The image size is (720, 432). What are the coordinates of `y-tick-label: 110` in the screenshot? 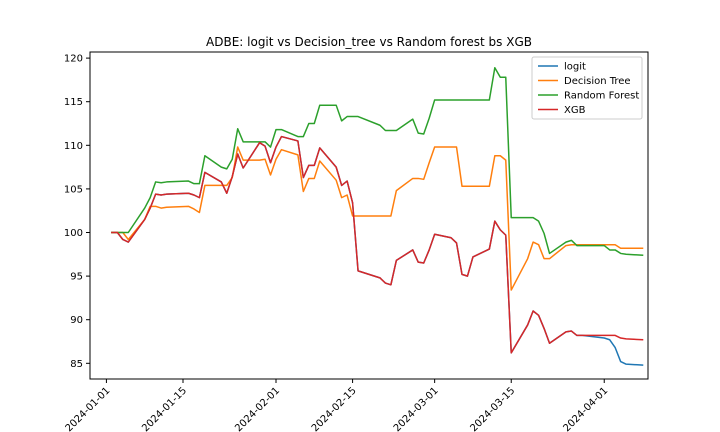 It's located at (73, 146).